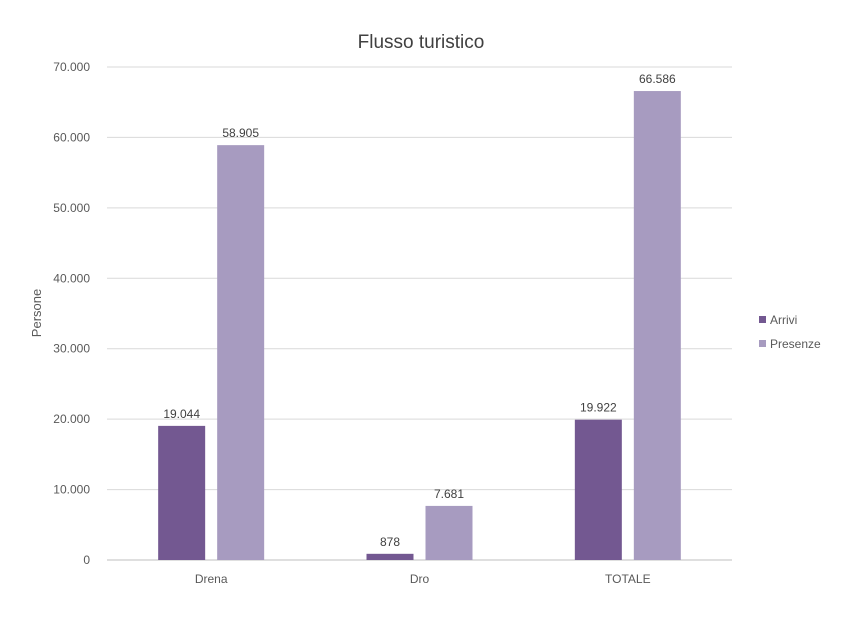 The width and height of the screenshot is (850, 638). Describe the element at coordinates (790, 332) in the screenshot. I see `legend: Arrivi Presenze` at that location.